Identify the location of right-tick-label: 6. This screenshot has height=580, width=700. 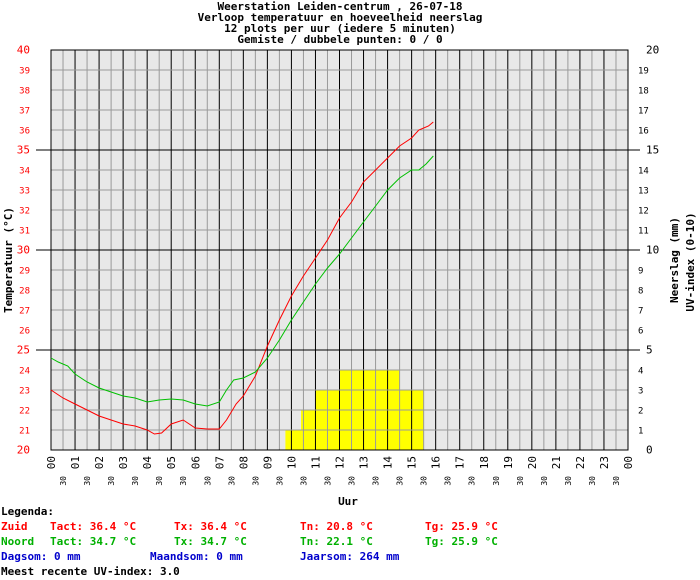
(640, 332).